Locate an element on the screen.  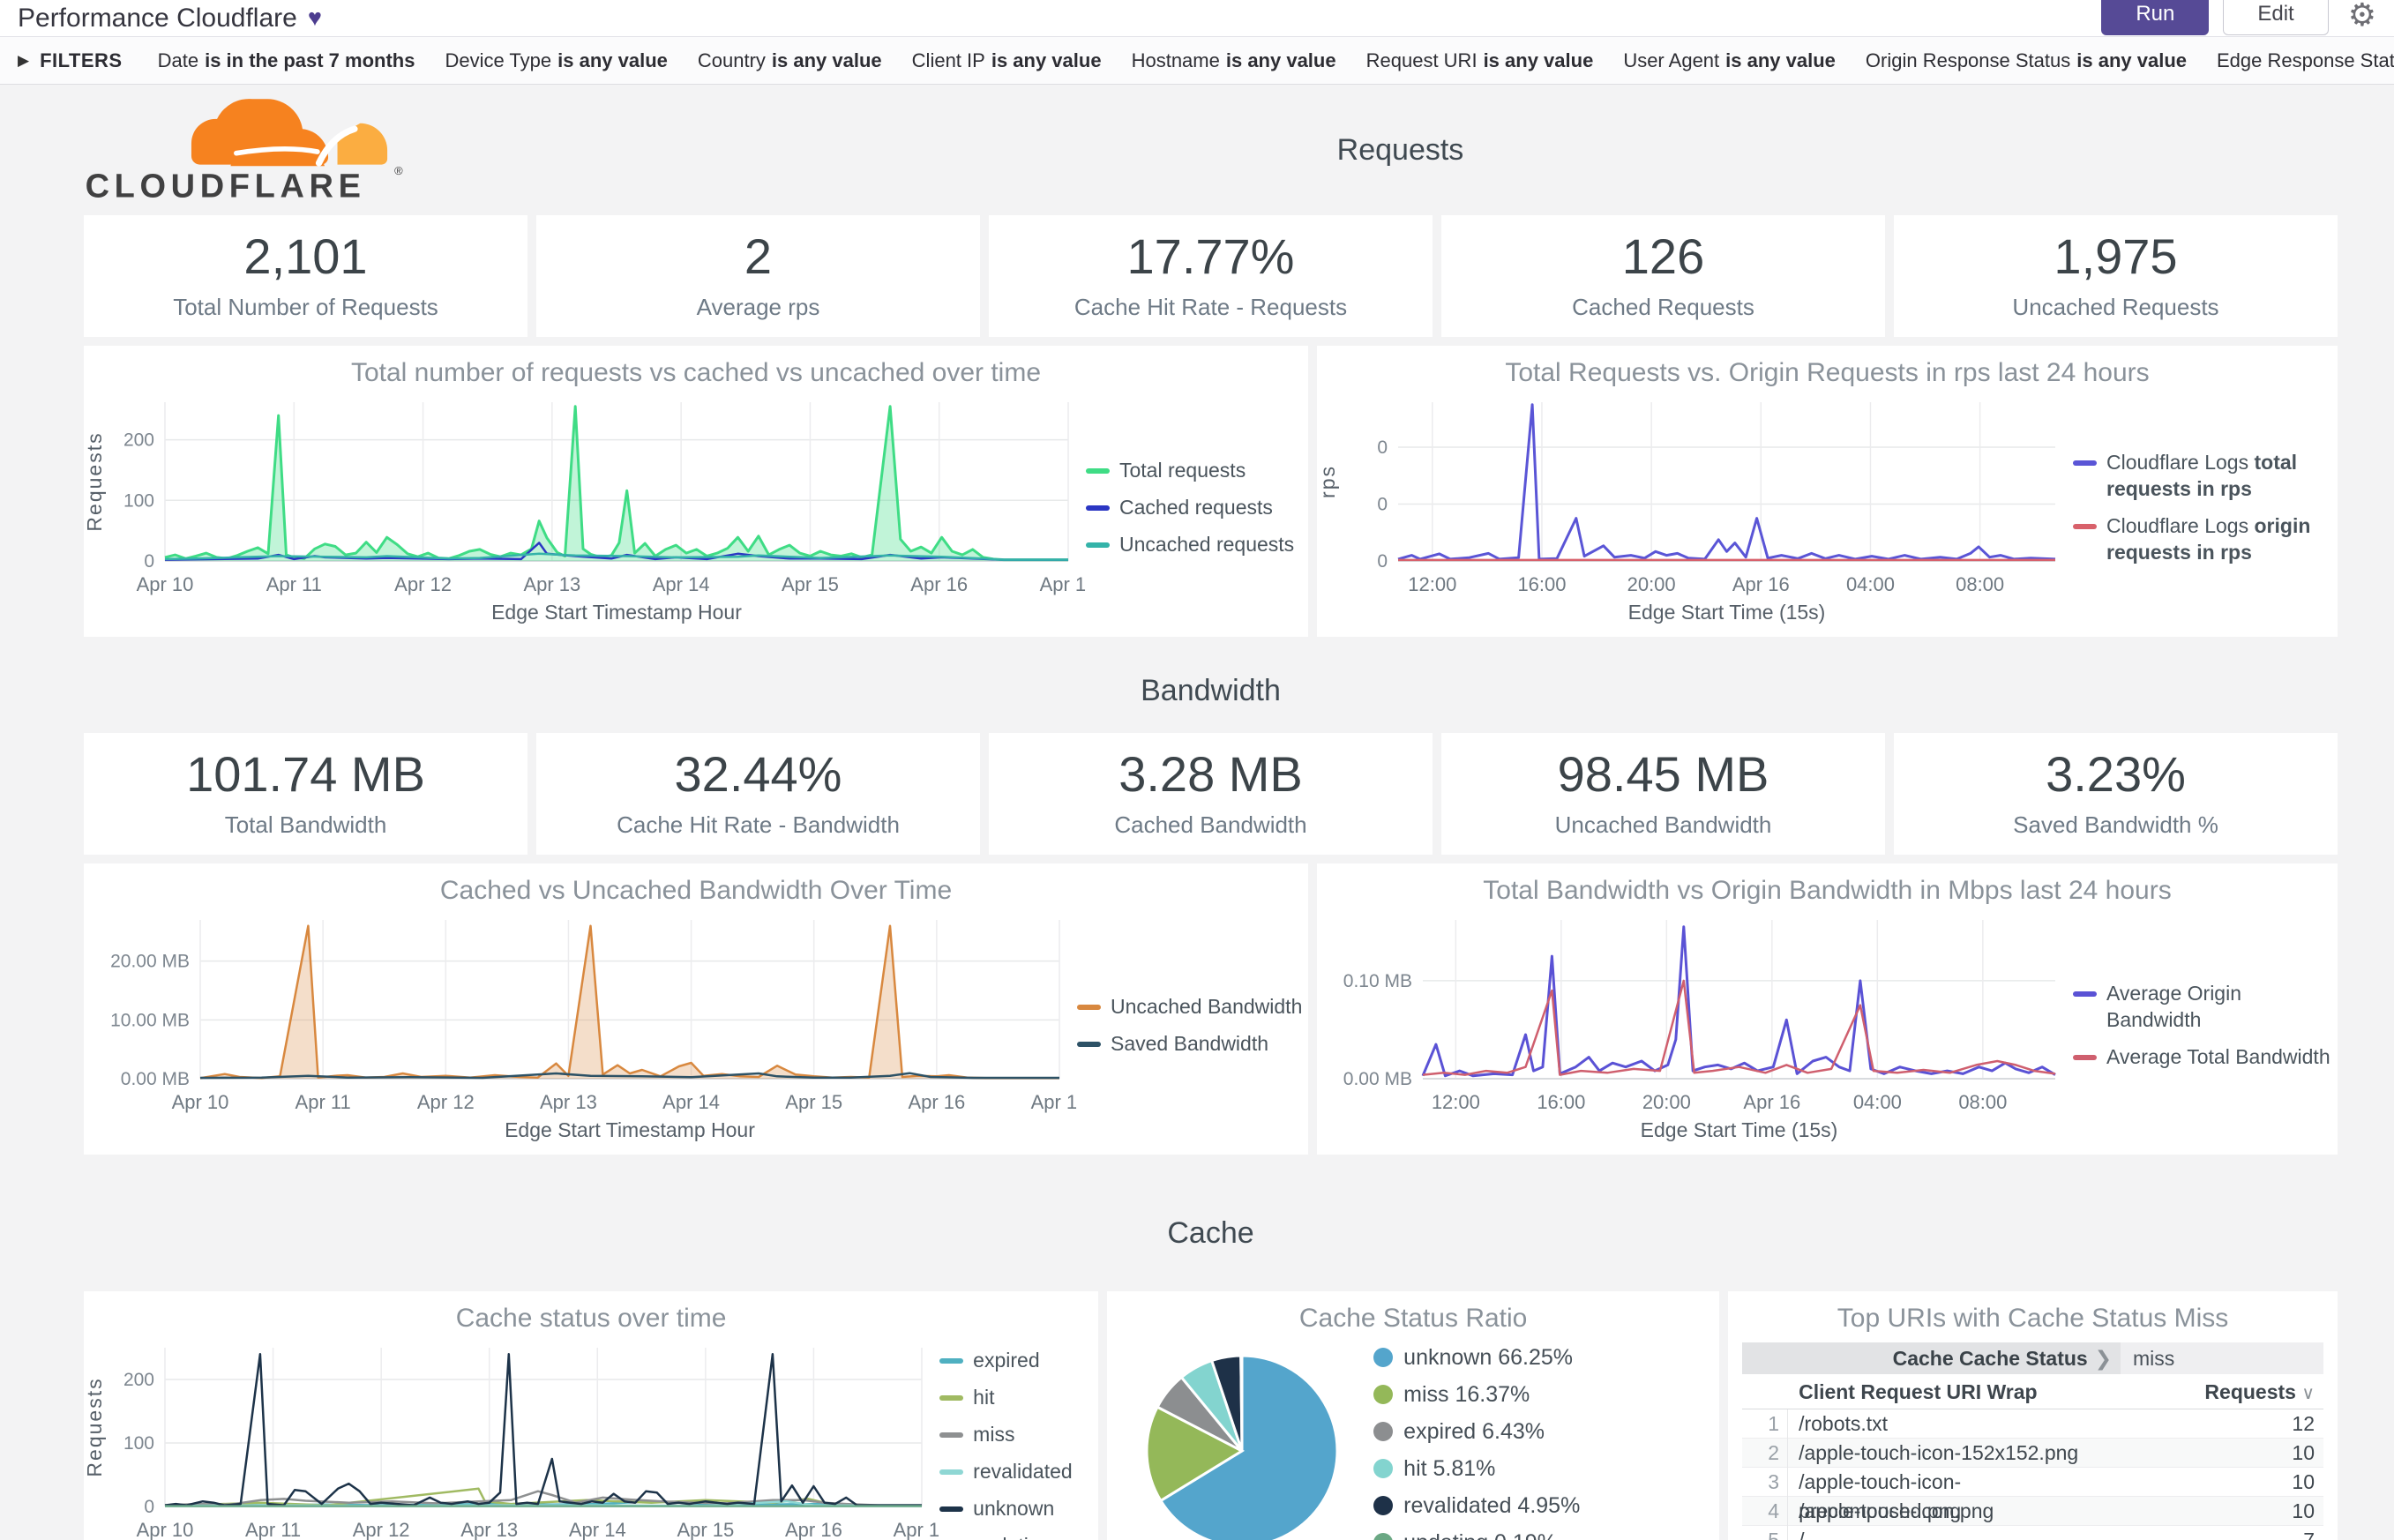
gear-icon: ⚙ is located at coordinates (2361, 16).